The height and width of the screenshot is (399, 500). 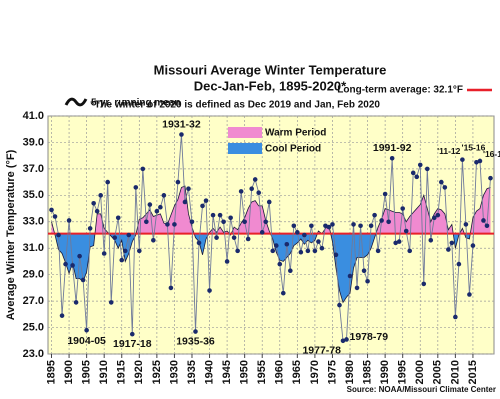 I want to click on x-tick-label: 1925, so click(x=157, y=372).